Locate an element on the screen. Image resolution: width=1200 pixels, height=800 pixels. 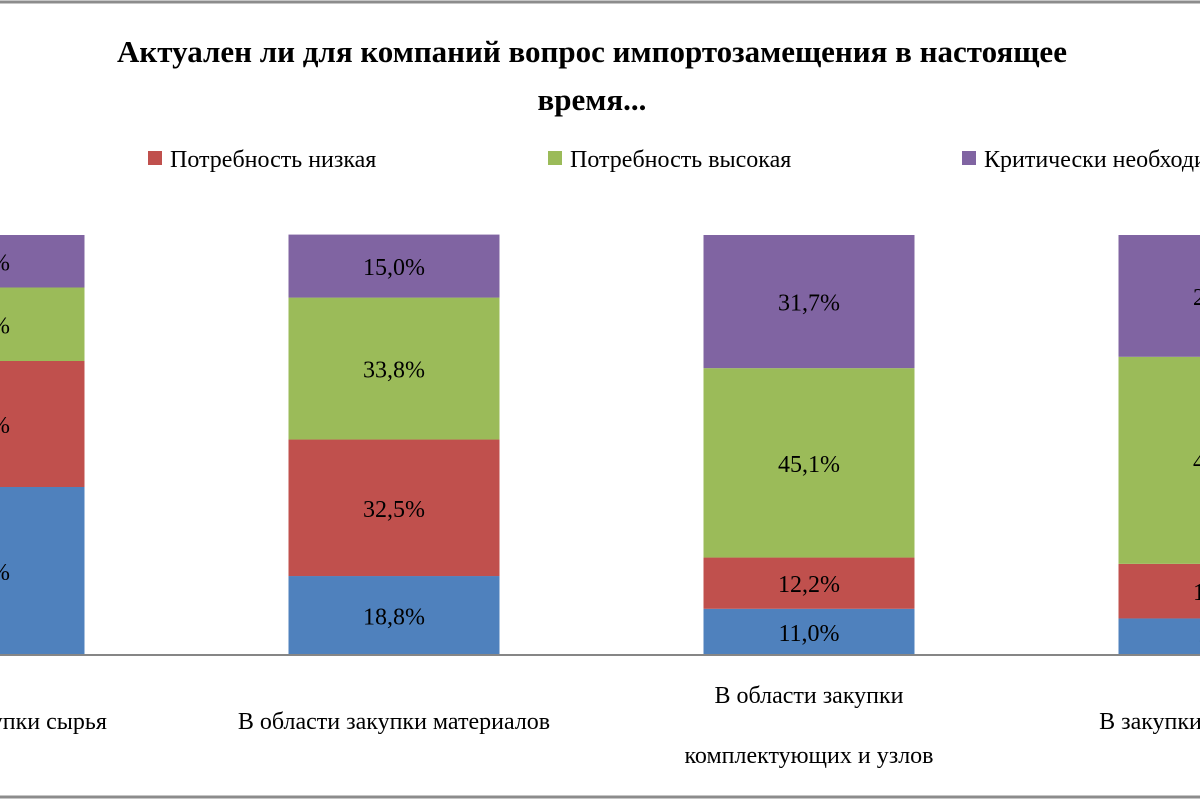
category-label-2: В области закупки is located at coordinates (808, 696).